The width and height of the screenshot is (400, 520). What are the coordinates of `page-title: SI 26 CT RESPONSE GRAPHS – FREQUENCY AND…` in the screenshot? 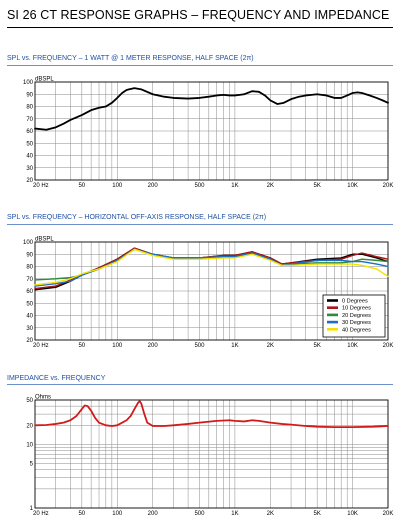 It's located at (198, 15).